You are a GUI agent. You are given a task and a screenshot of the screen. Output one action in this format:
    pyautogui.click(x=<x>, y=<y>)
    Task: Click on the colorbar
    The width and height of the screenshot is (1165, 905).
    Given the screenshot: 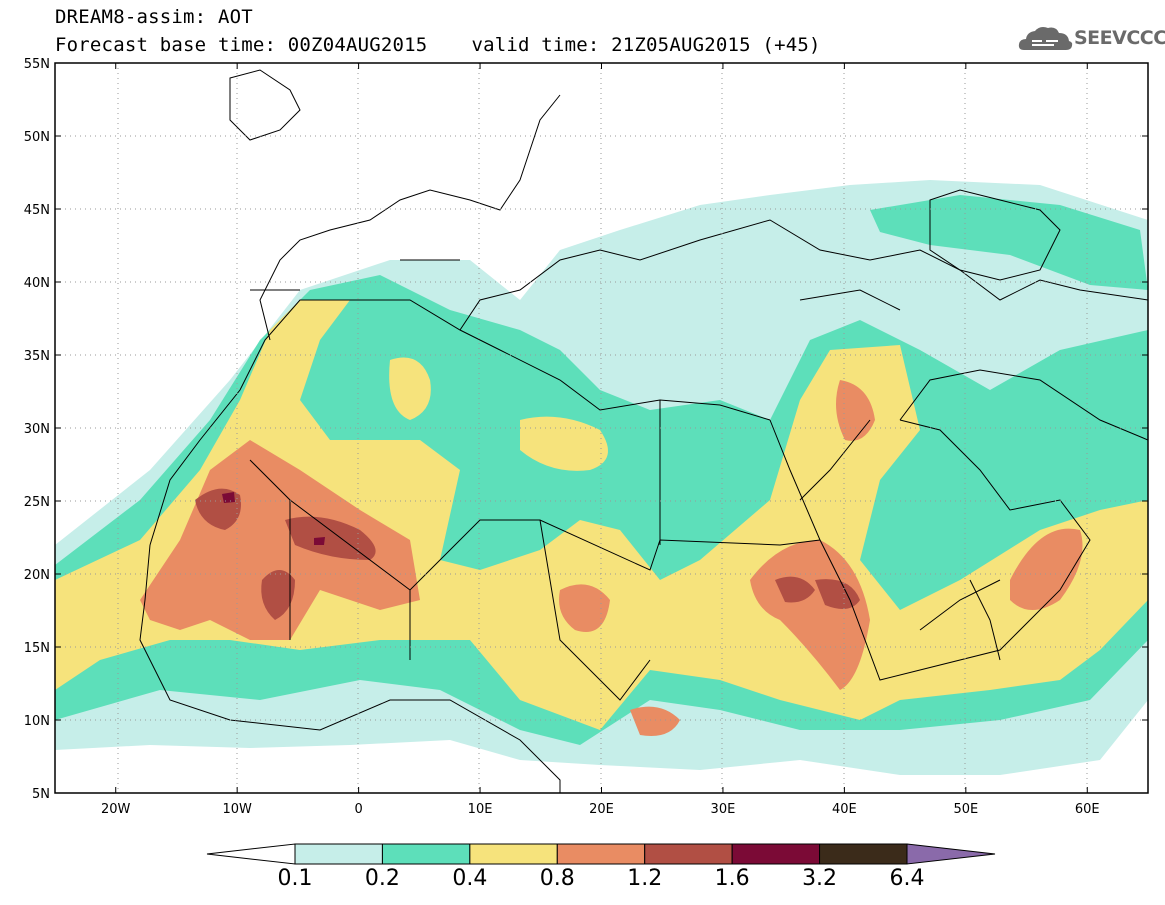 What is the action you would take?
    pyautogui.click(x=601, y=854)
    